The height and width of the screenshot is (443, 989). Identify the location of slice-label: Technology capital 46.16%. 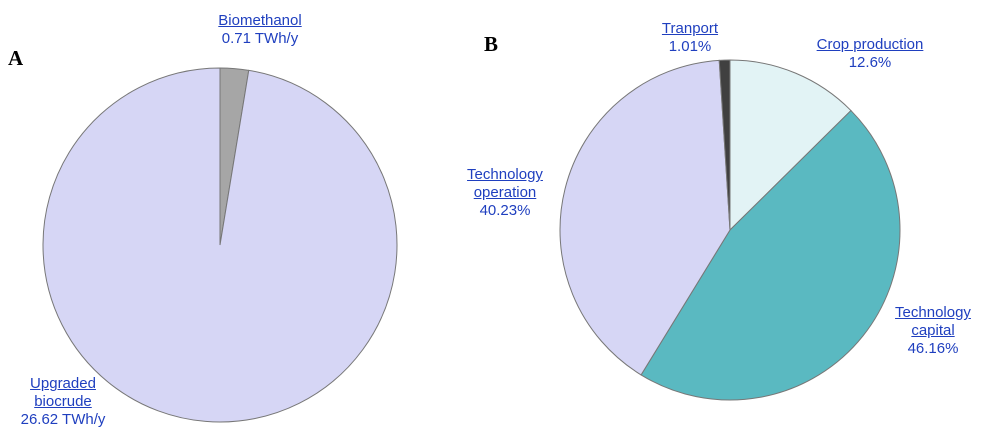
(933, 331).